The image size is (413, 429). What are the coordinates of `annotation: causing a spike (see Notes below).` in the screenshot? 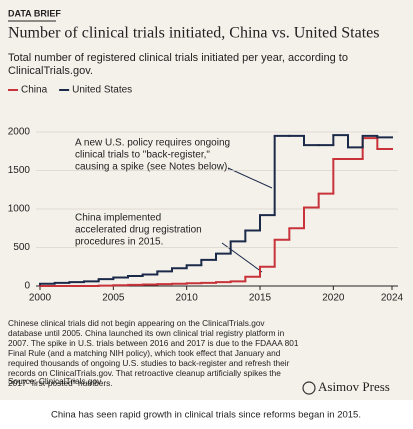 It's located at (152, 167).